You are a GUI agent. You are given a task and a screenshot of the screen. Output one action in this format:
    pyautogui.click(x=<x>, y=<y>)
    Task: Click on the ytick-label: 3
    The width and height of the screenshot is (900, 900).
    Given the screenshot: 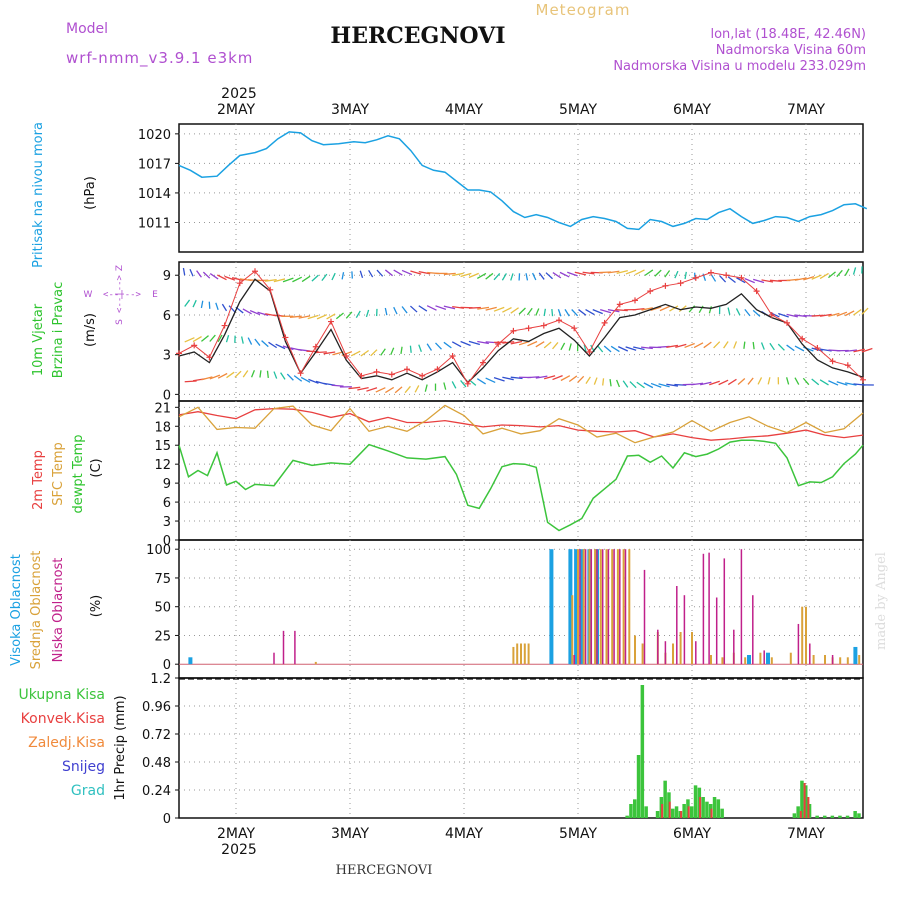 What is the action you would take?
    pyautogui.click(x=167, y=356)
    